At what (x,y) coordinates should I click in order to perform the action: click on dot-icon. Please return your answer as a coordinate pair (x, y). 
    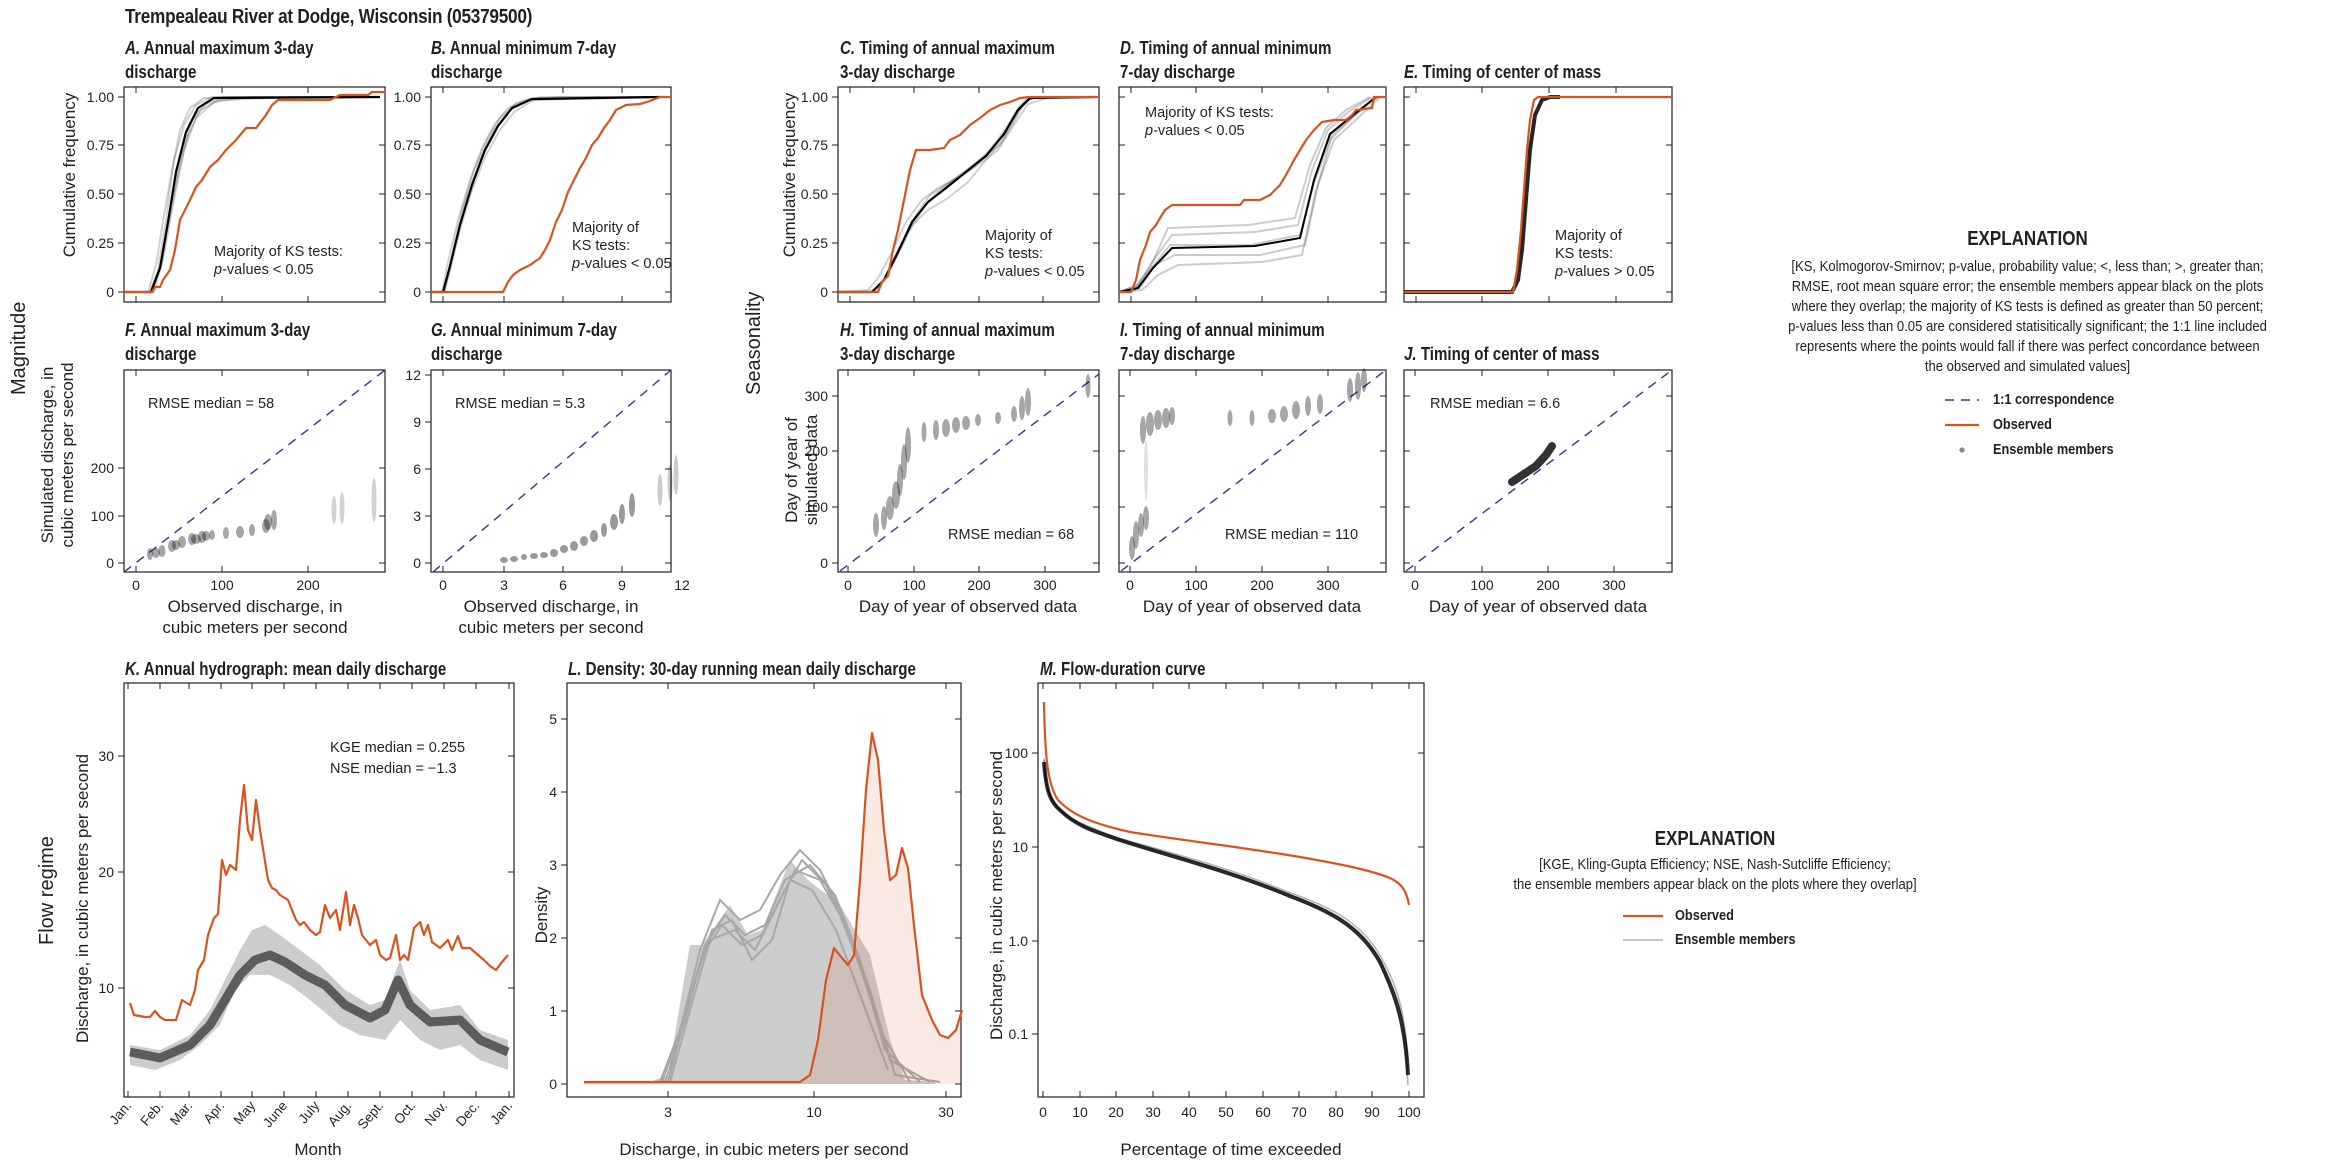
    Looking at the image, I should click on (1962, 450).